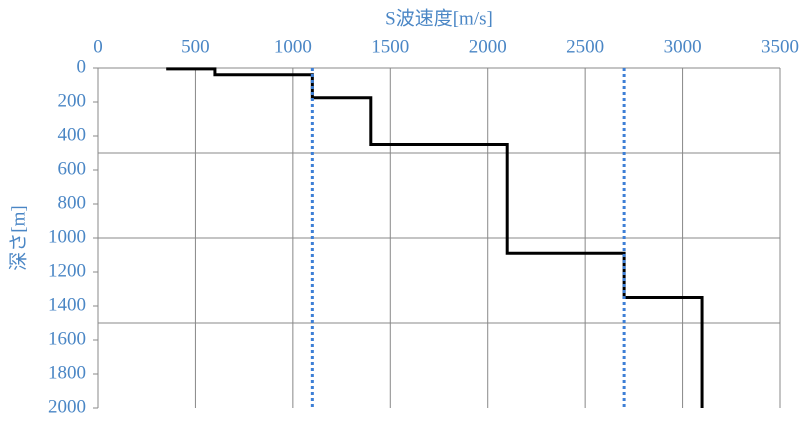 Image resolution: width=810 pixels, height=431 pixels. What do you see at coordinates (67, 338) in the screenshot?
I see `y-tick-label: 1600` at bounding box center [67, 338].